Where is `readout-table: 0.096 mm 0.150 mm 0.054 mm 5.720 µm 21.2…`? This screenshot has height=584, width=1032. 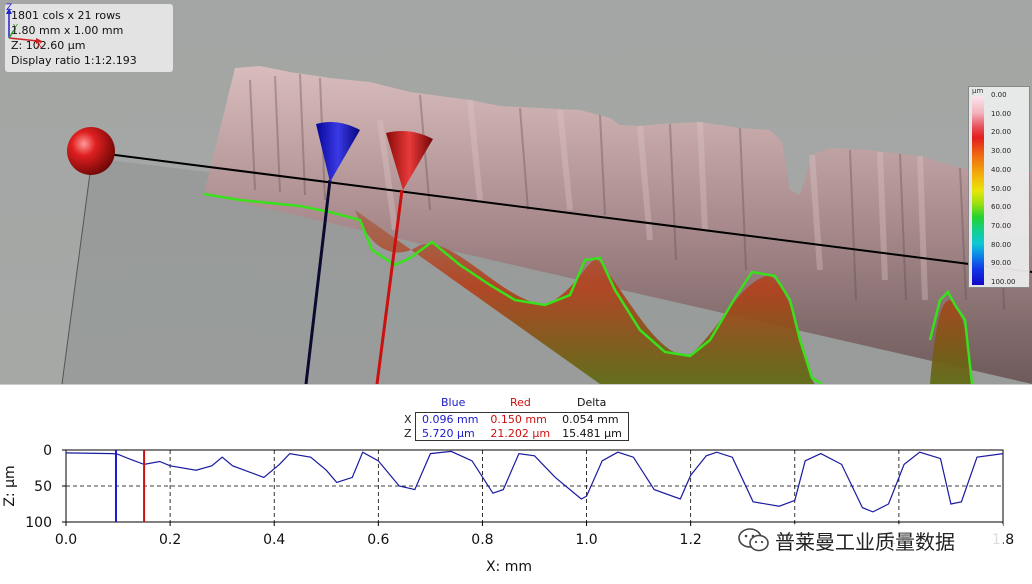 readout-table: 0.096 mm 0.150 mm 0.054 mm 5.720 µm 21.2… is located at coordinates (522, 426).